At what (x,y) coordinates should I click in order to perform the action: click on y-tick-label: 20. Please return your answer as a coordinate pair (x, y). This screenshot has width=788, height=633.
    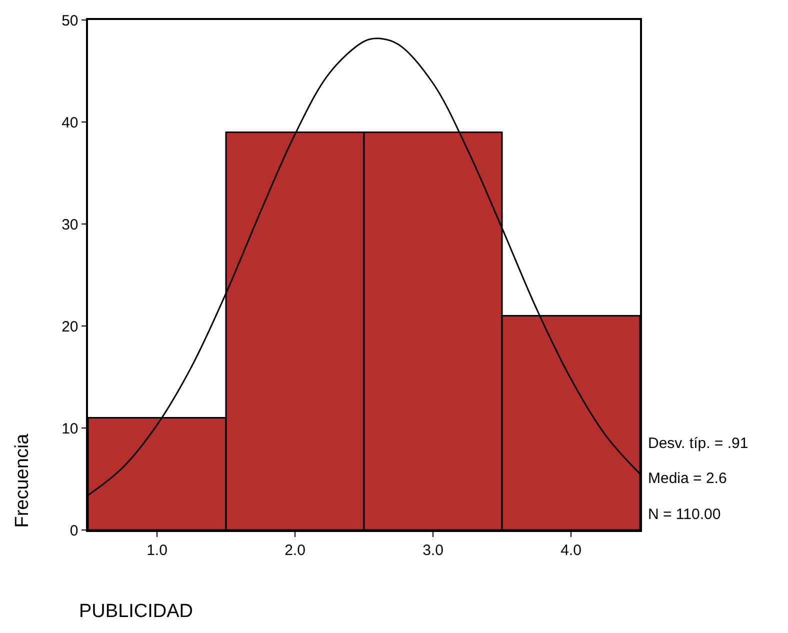
    Looking at the image, I should click on (70, 327).